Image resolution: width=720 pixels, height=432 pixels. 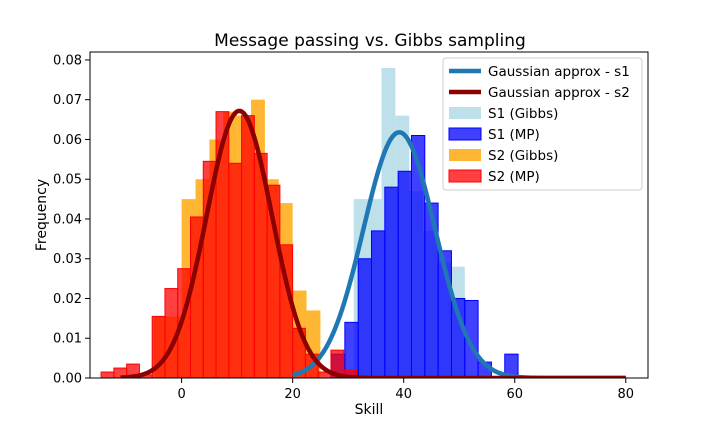 What do you see at coordinates (559, 93) in the screenshot?
I see `legend-label: Gaussian approx - s2` at bounding box center [559, 93].